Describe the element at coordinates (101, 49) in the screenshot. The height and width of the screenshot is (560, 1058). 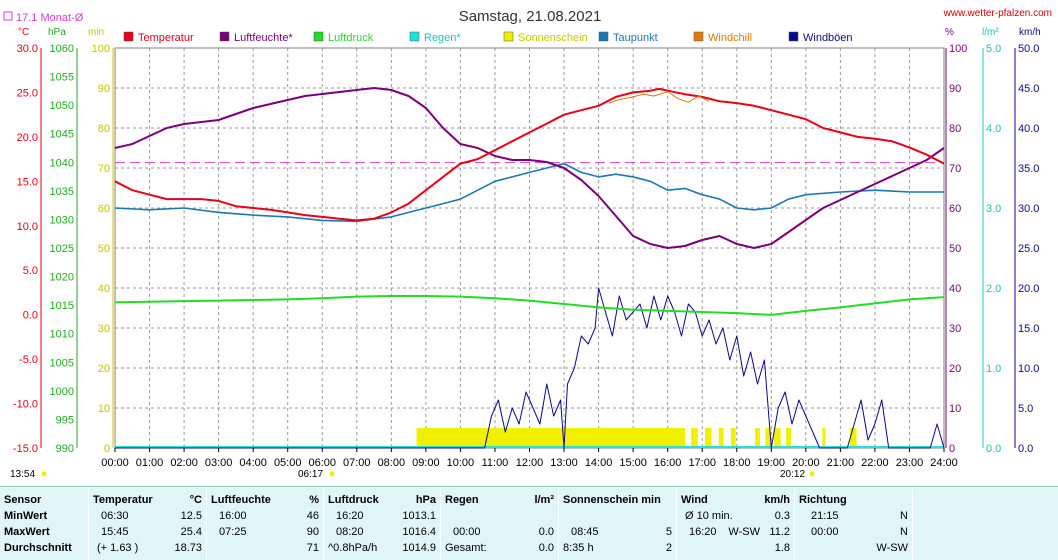
I see `sun-tick-label: 100` at that location.